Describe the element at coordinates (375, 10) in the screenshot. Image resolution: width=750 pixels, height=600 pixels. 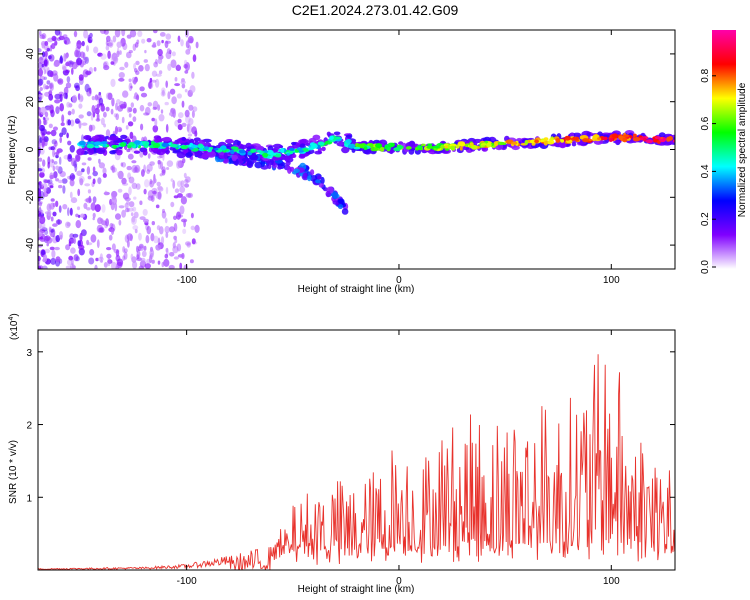
I see `chart-title: C2E1.2024.273.01.42.G09` at that location.